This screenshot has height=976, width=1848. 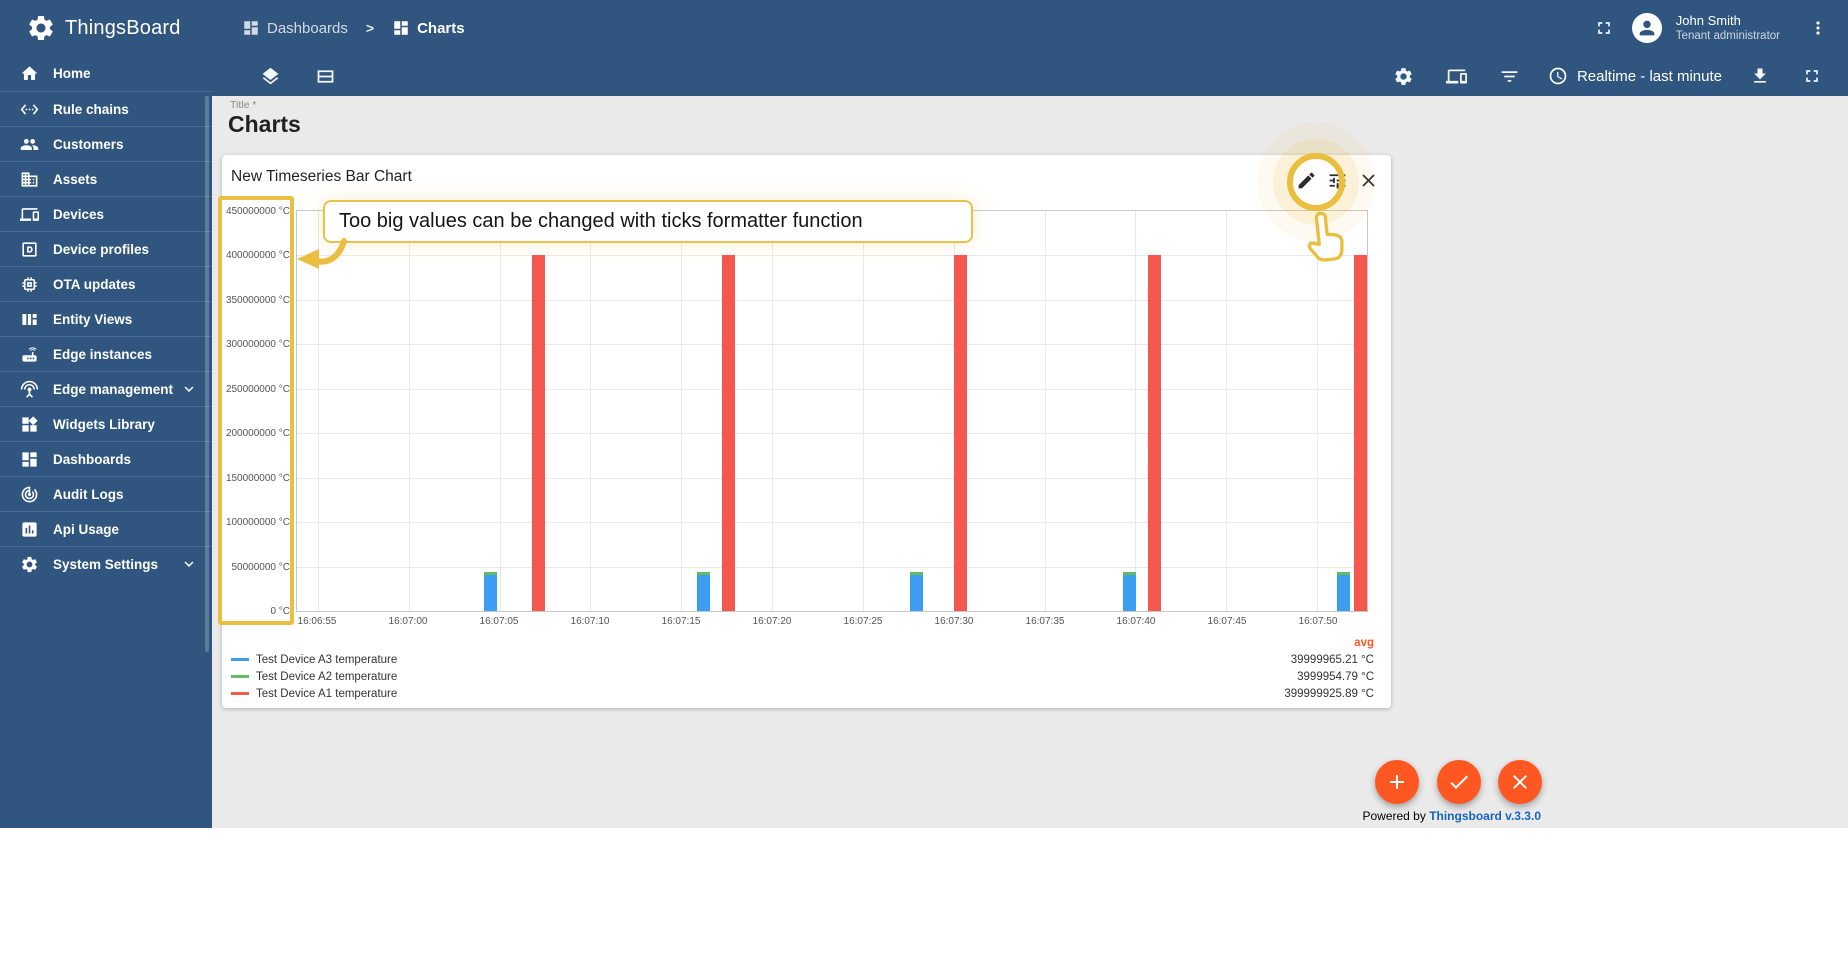 I want to click on toolbar-fullscreen-button, so click(x=1812, y=76).